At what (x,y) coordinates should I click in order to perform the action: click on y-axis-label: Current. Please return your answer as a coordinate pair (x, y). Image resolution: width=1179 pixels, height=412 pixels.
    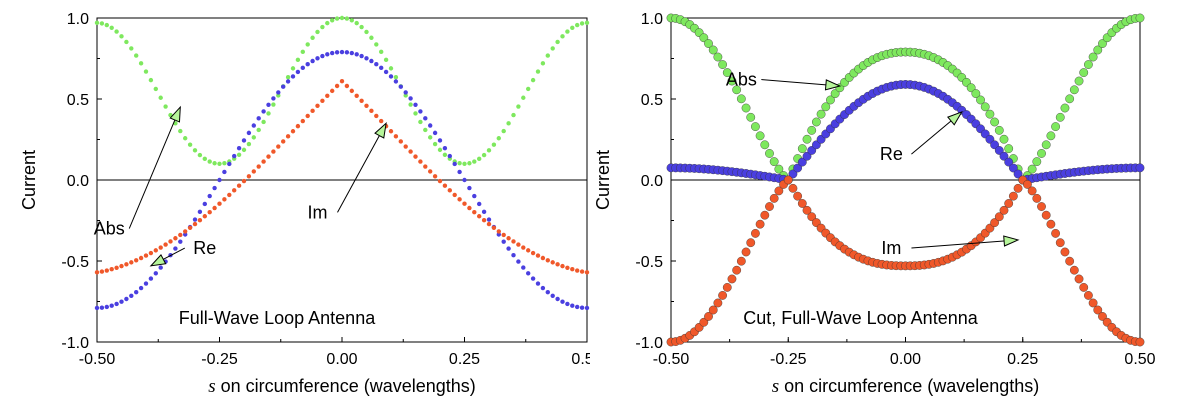
    Looking at the image, I should click on (29, 180).